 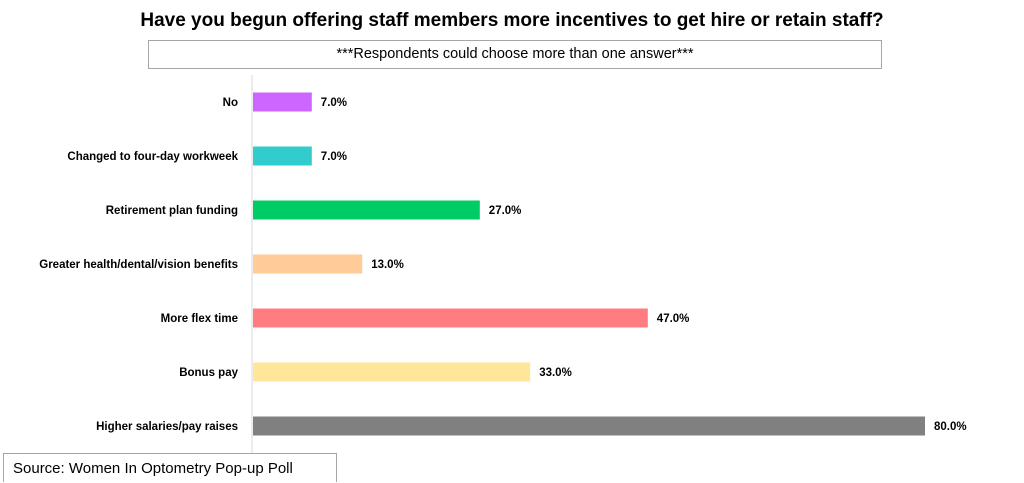 I want to click on category-label: No, so click(x=230, y=103).